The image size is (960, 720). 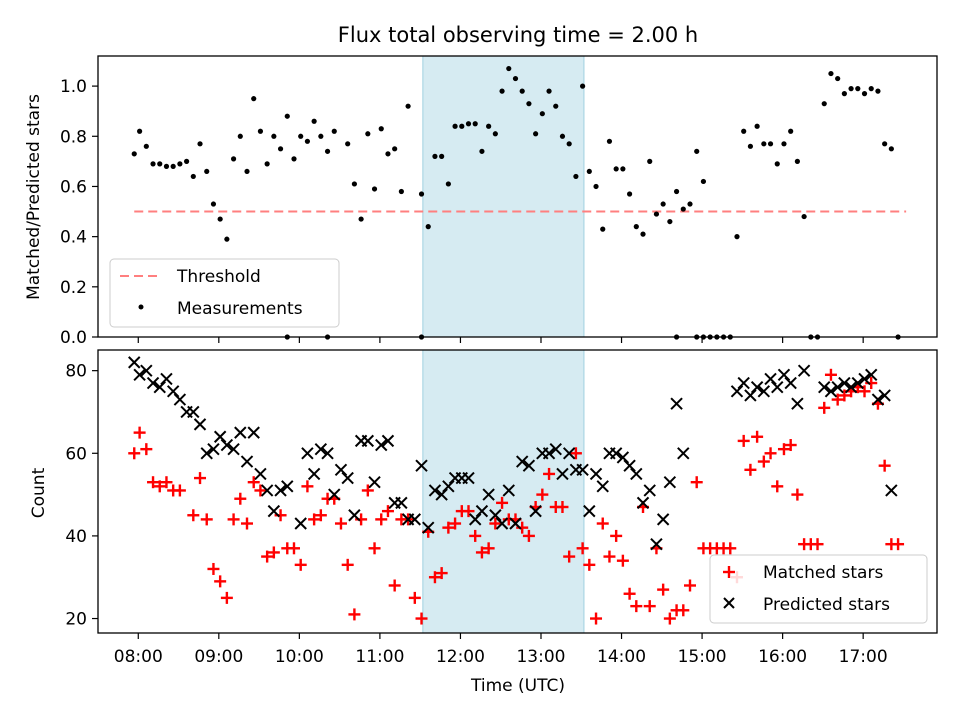 What do you see at coordinates (460, 657) in the screenshot?
I see `x-tick-label: 12:00` at bounding box center [460, 657].